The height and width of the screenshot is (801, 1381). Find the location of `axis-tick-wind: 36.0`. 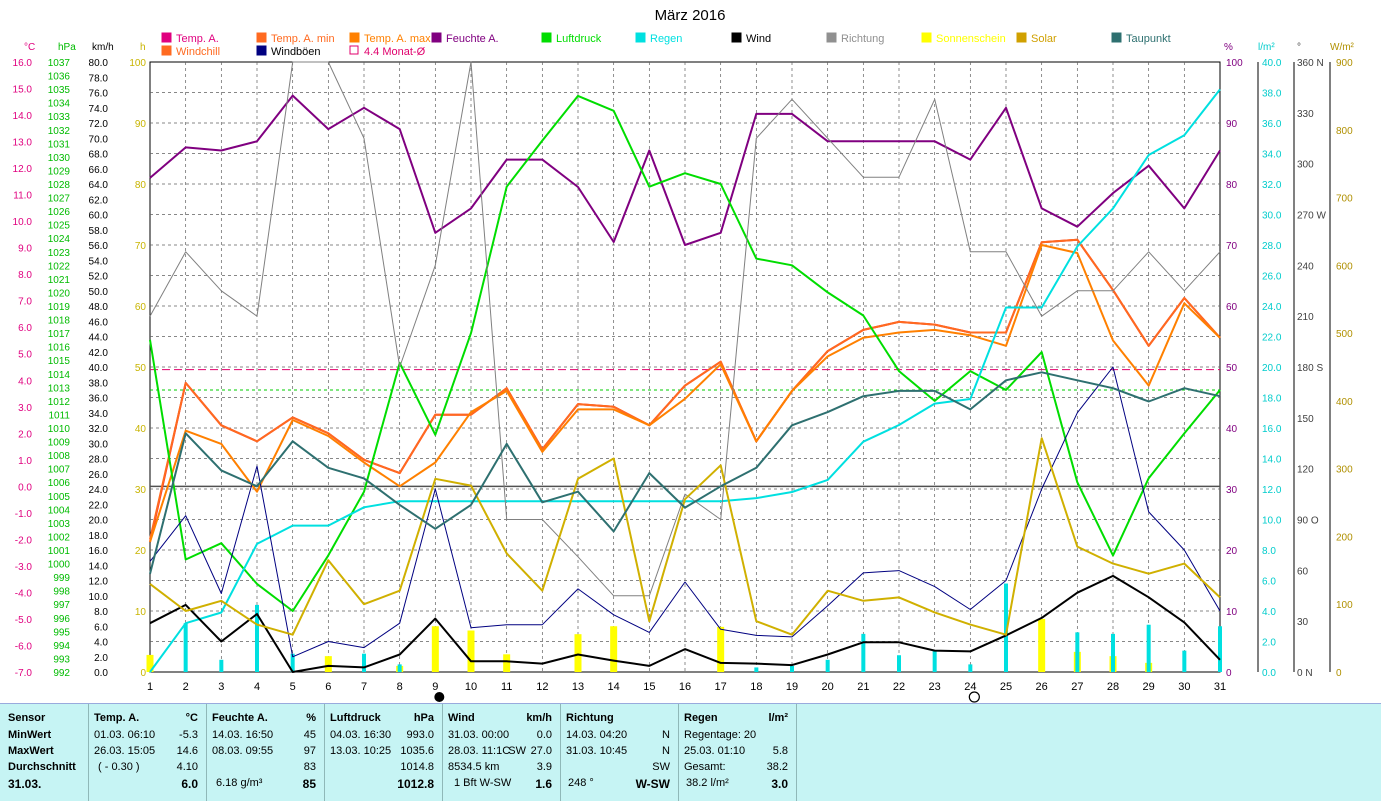

axis-tick-wind: 36.0 is located at coordinates (99, 399).